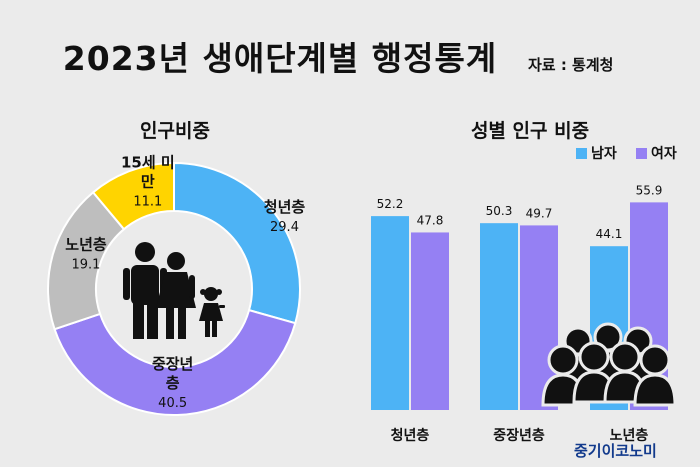  I want to click on category-label: 중장년층, so click(519, 435).